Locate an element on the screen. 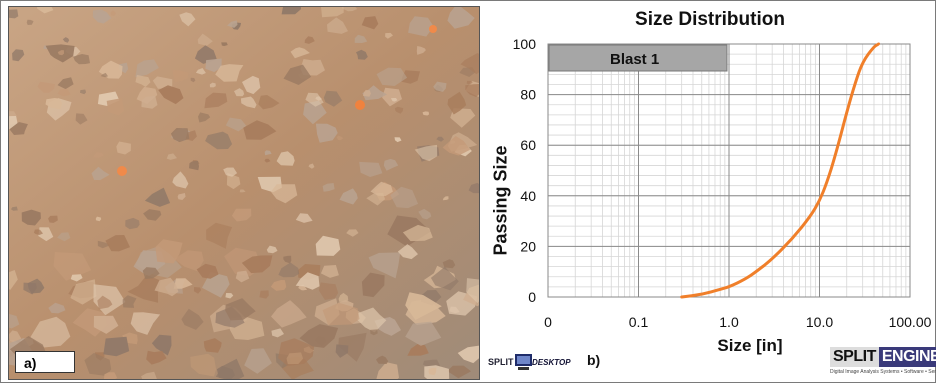 The height and width of the screenshot is (383, 936). x-axis-label: Size [in] is located at coordinates (750, 345).